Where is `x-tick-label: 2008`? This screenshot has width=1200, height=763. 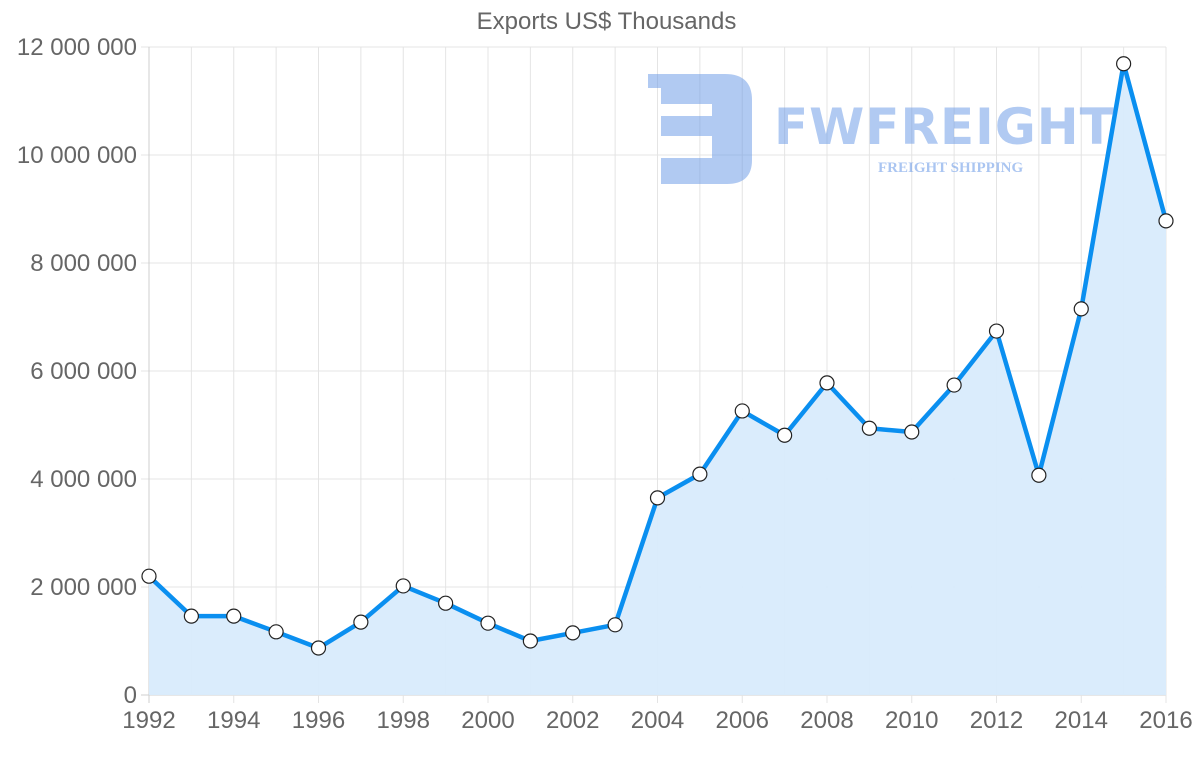
x-tick-label: 2008 is located at coordinates (826, 720).